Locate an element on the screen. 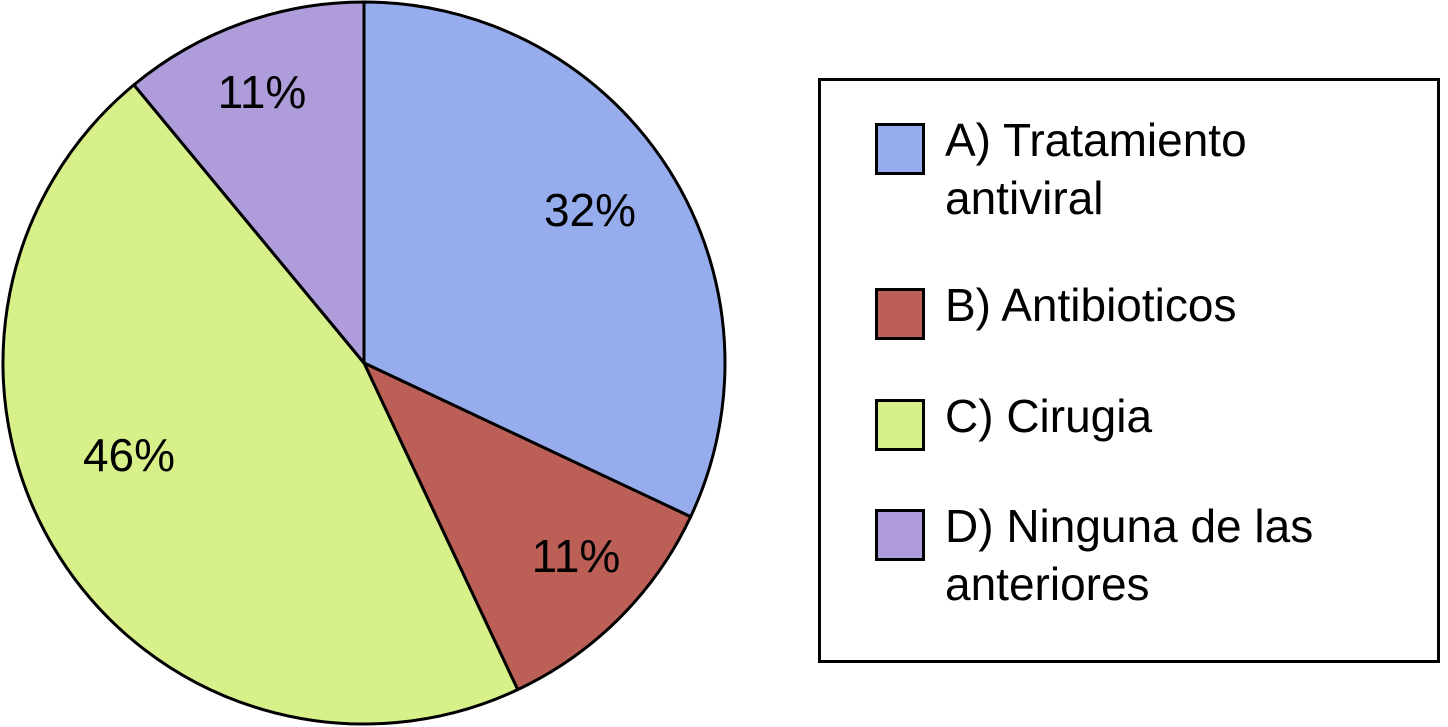 Image resolution: width=1448 pixels, height=727 pixels. legend-label-a: A) Tratamiento antiviral is located at coordinates (1096, 169).